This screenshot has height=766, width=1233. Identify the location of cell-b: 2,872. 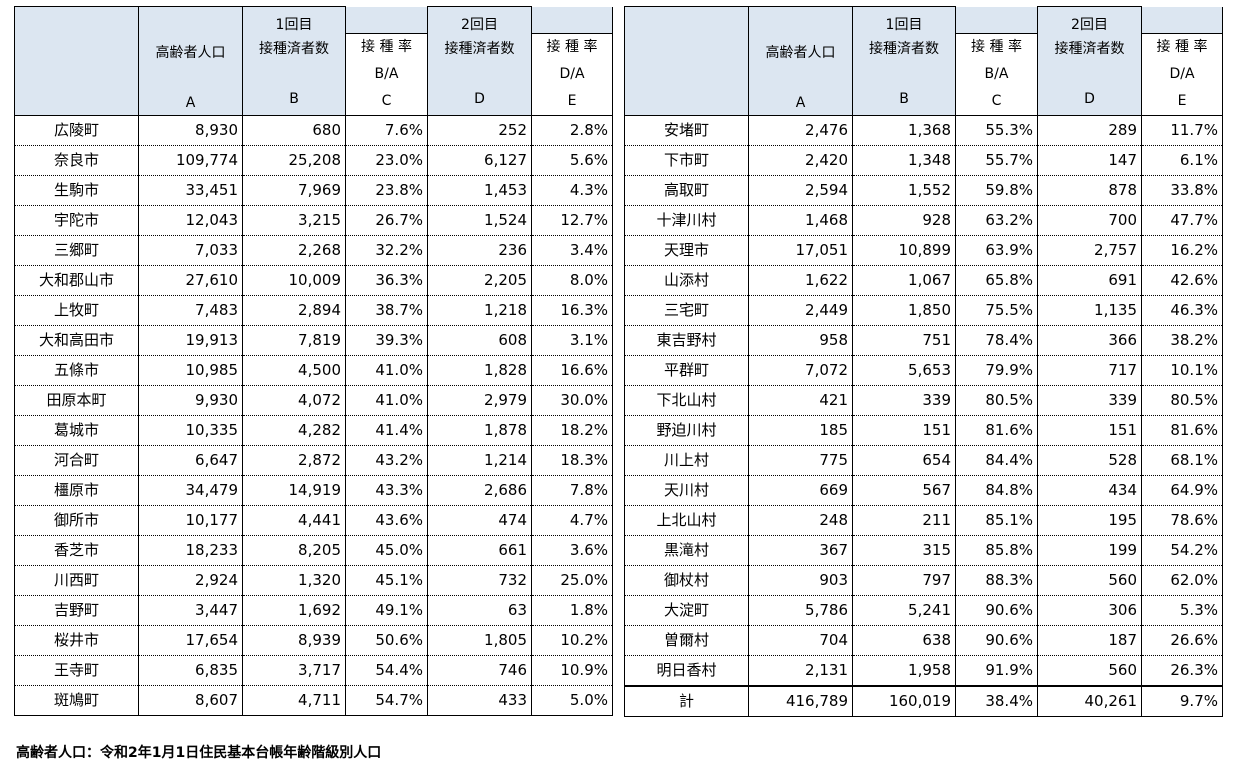
(294, 460).